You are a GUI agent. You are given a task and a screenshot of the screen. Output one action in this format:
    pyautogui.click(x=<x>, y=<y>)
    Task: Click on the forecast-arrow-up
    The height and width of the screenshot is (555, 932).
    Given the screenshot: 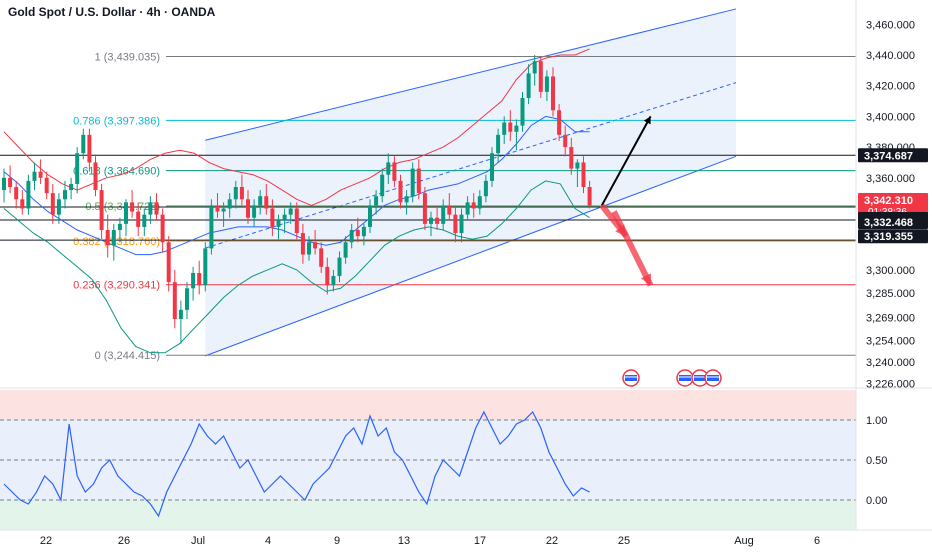 What is the action you would take?
    pyautogui.click(x=626, y=160)
    